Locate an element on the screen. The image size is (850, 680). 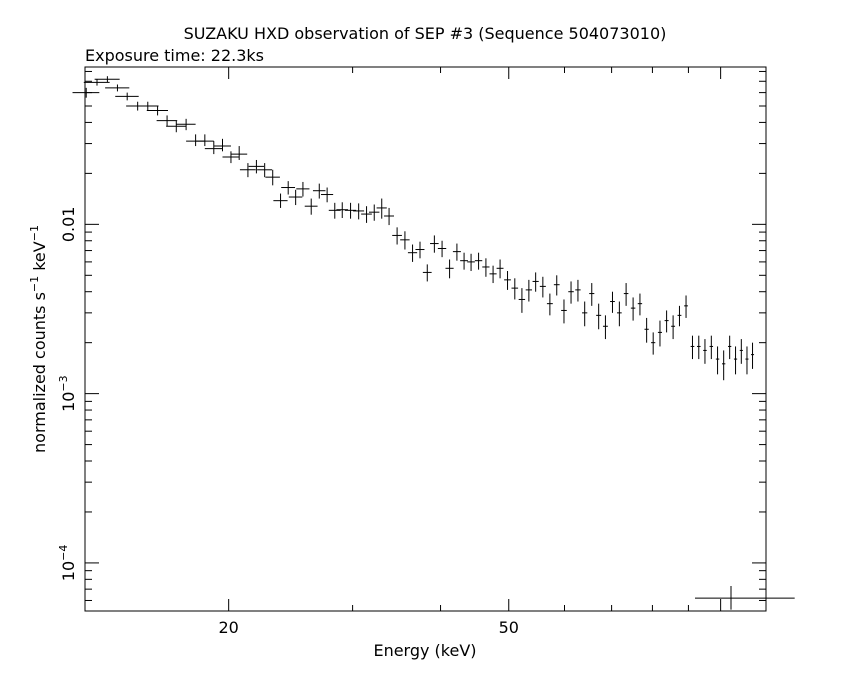
y-axis-label-unit: keV is located at coordinates (39, 258).